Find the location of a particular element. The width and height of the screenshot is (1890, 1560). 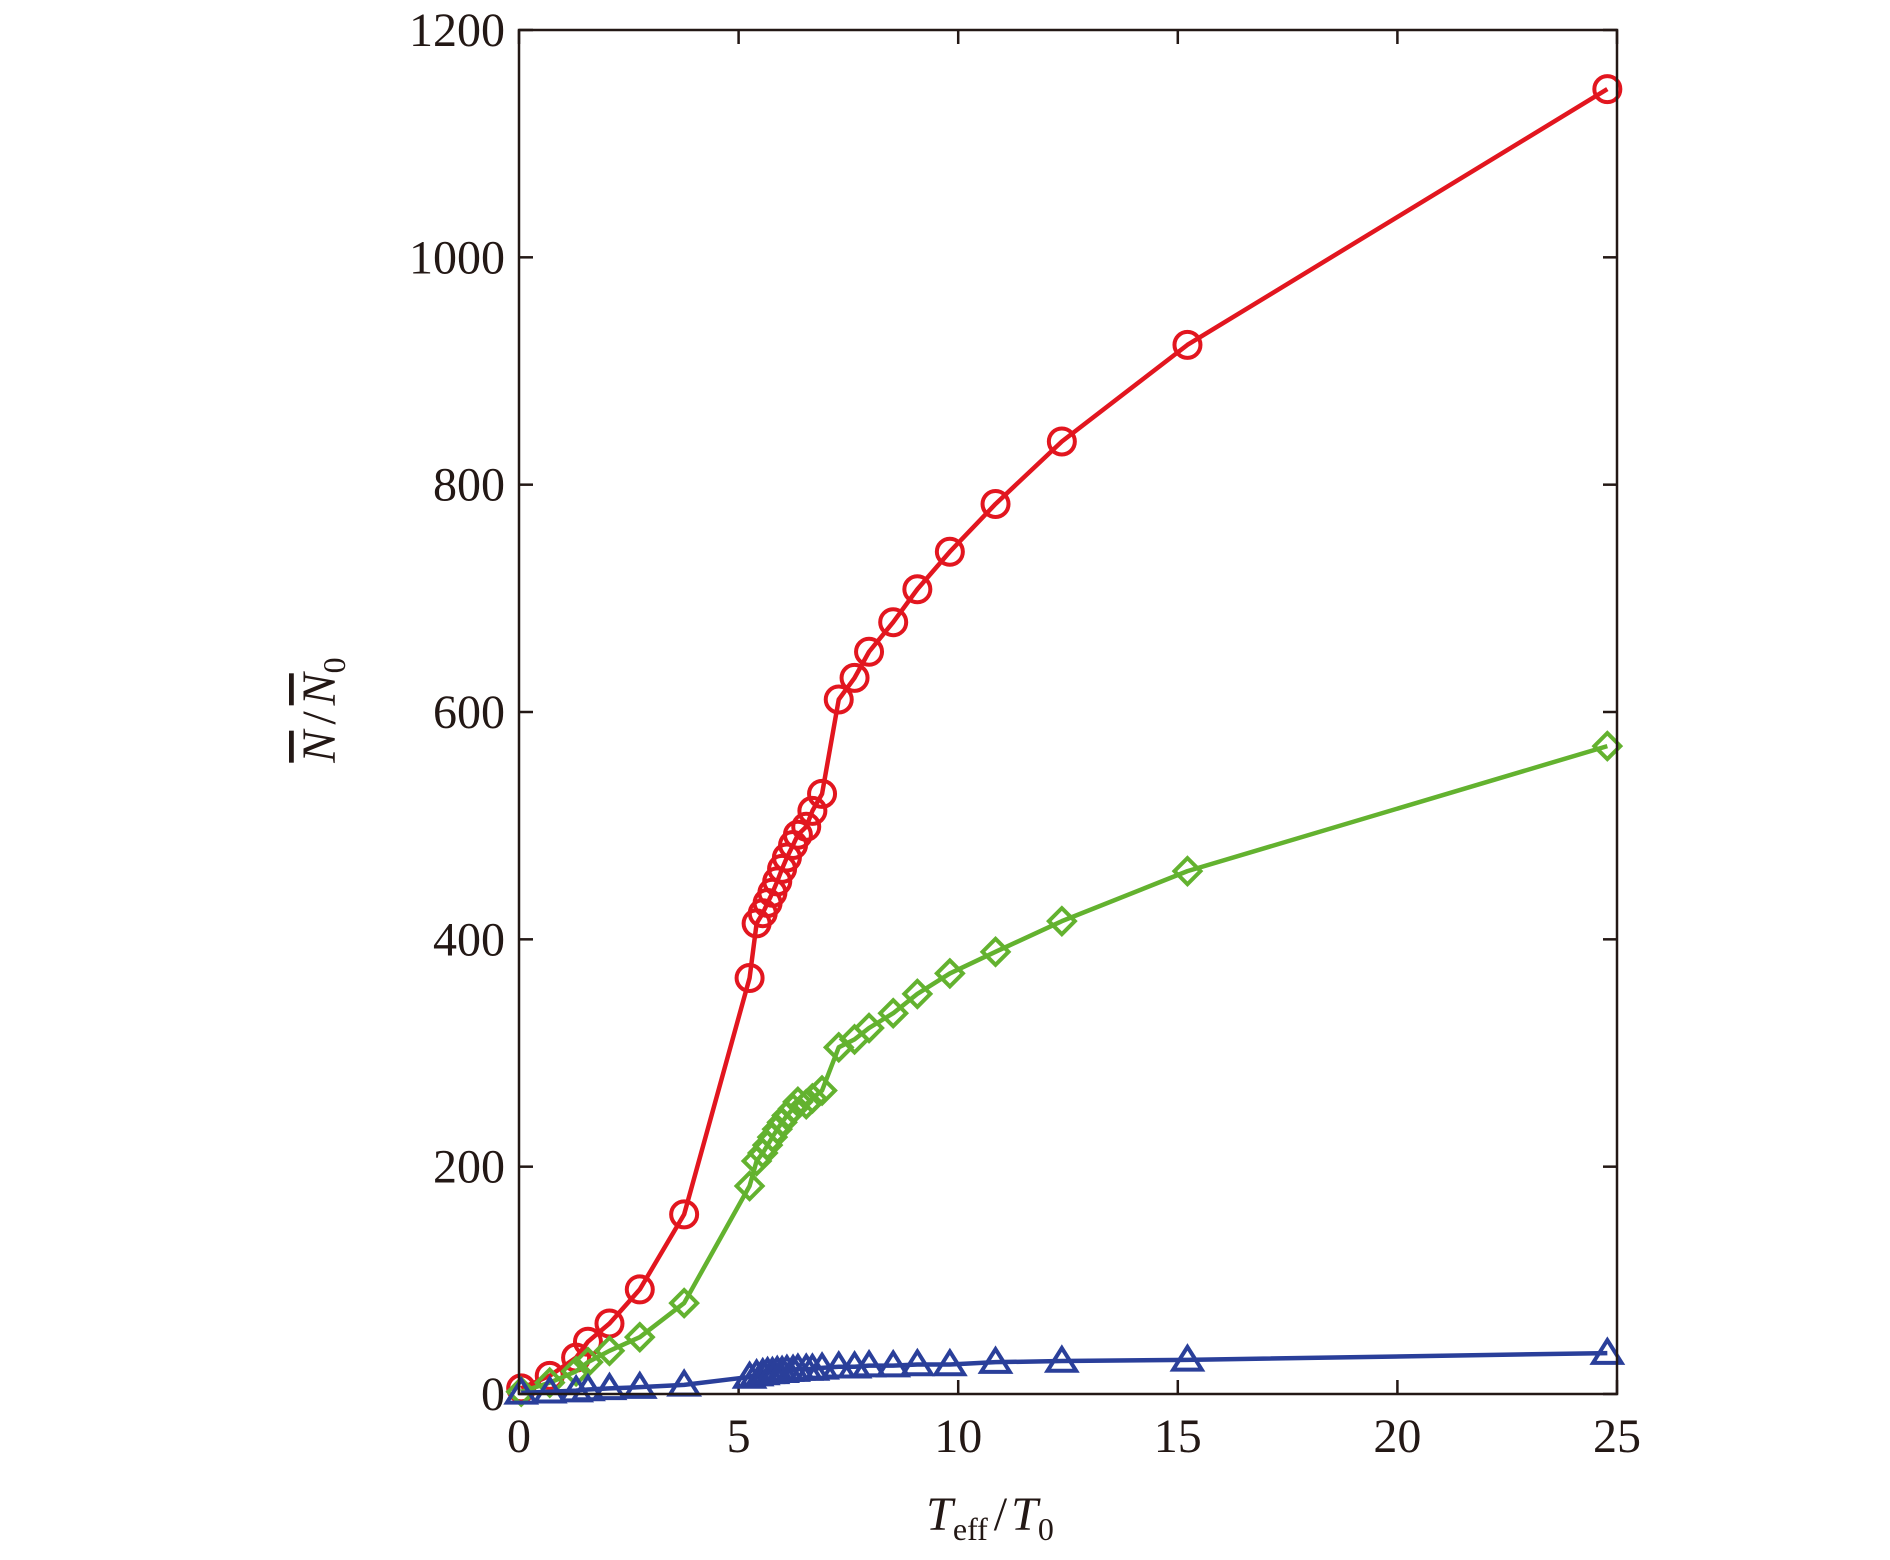

x-tick-label: 20 is located at coordinates (1397, 1436).